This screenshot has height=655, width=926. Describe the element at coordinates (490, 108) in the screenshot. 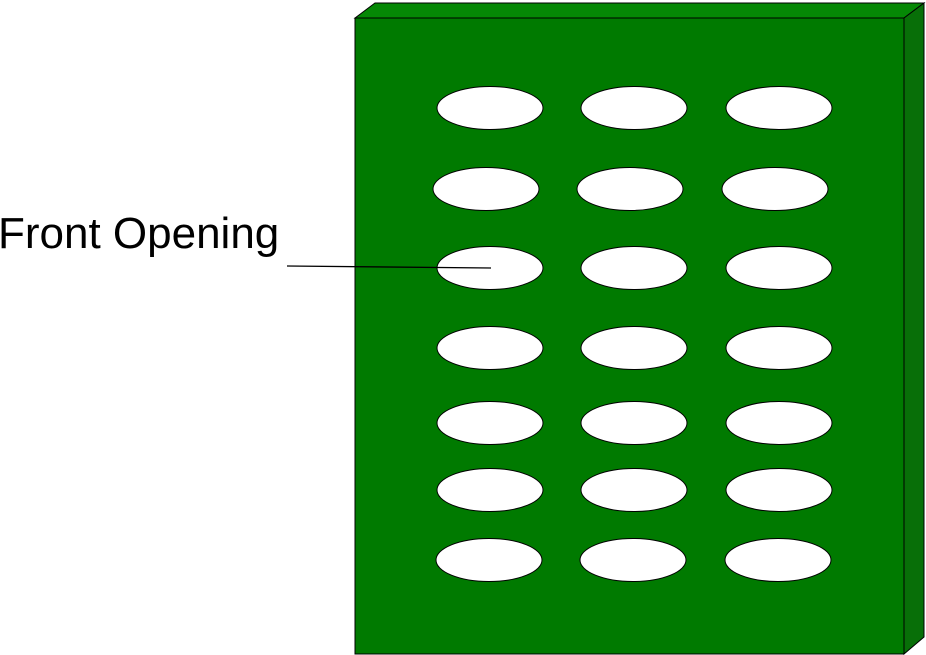

I see `opening-r1-c1` at that location.